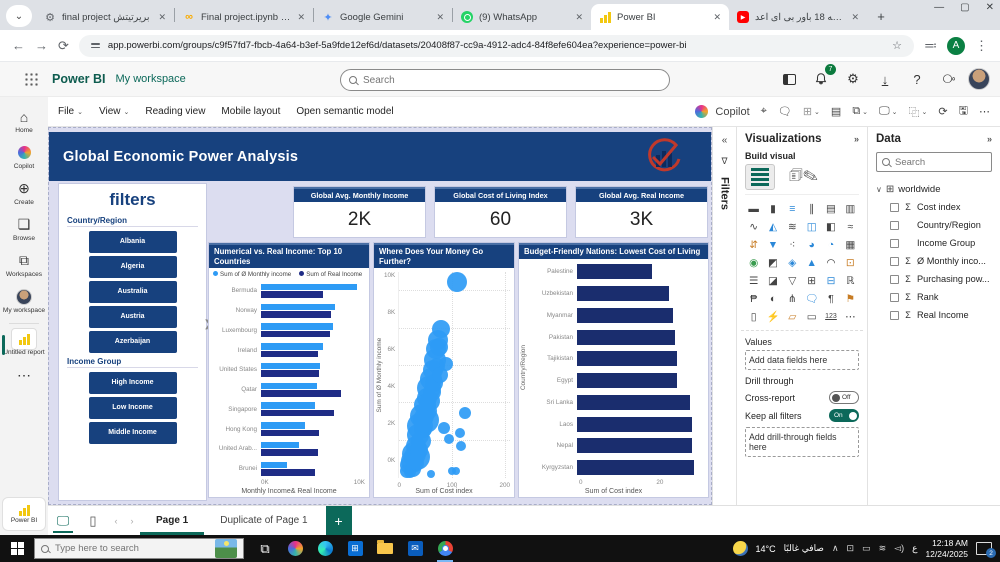 The image size is (1000, 562). What do you see at coordinates (773, 208) in the screenshot?
I see `stacked-column-chart-icon: ▮` at bounding box center [773, 208].